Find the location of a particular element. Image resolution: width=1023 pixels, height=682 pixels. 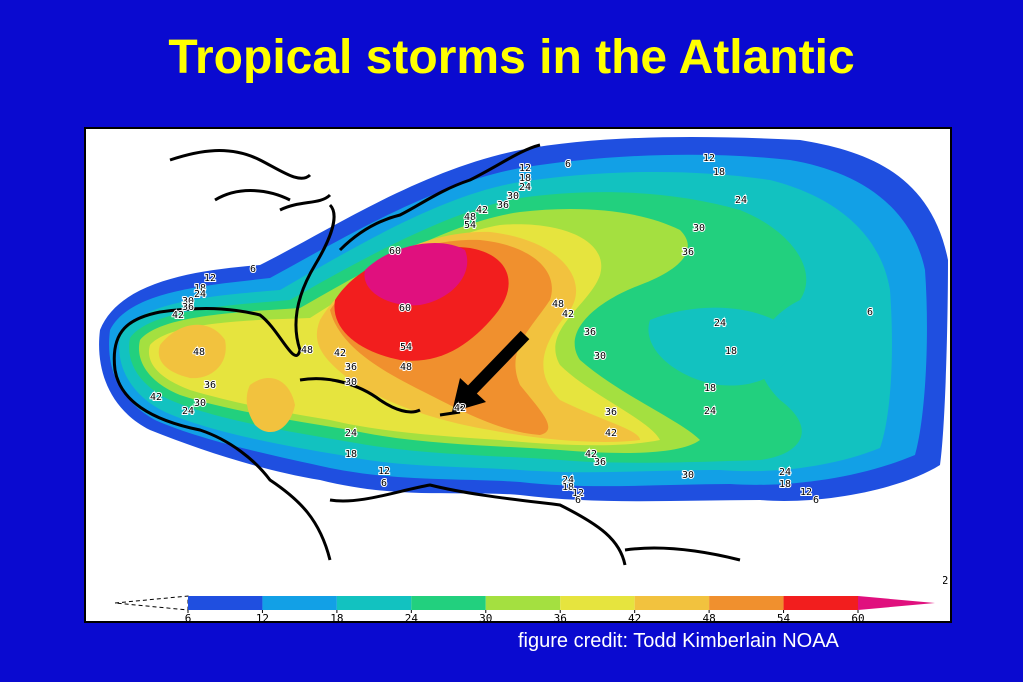

colorbar-tick-label: 36 is located at coordinates (560, 618).